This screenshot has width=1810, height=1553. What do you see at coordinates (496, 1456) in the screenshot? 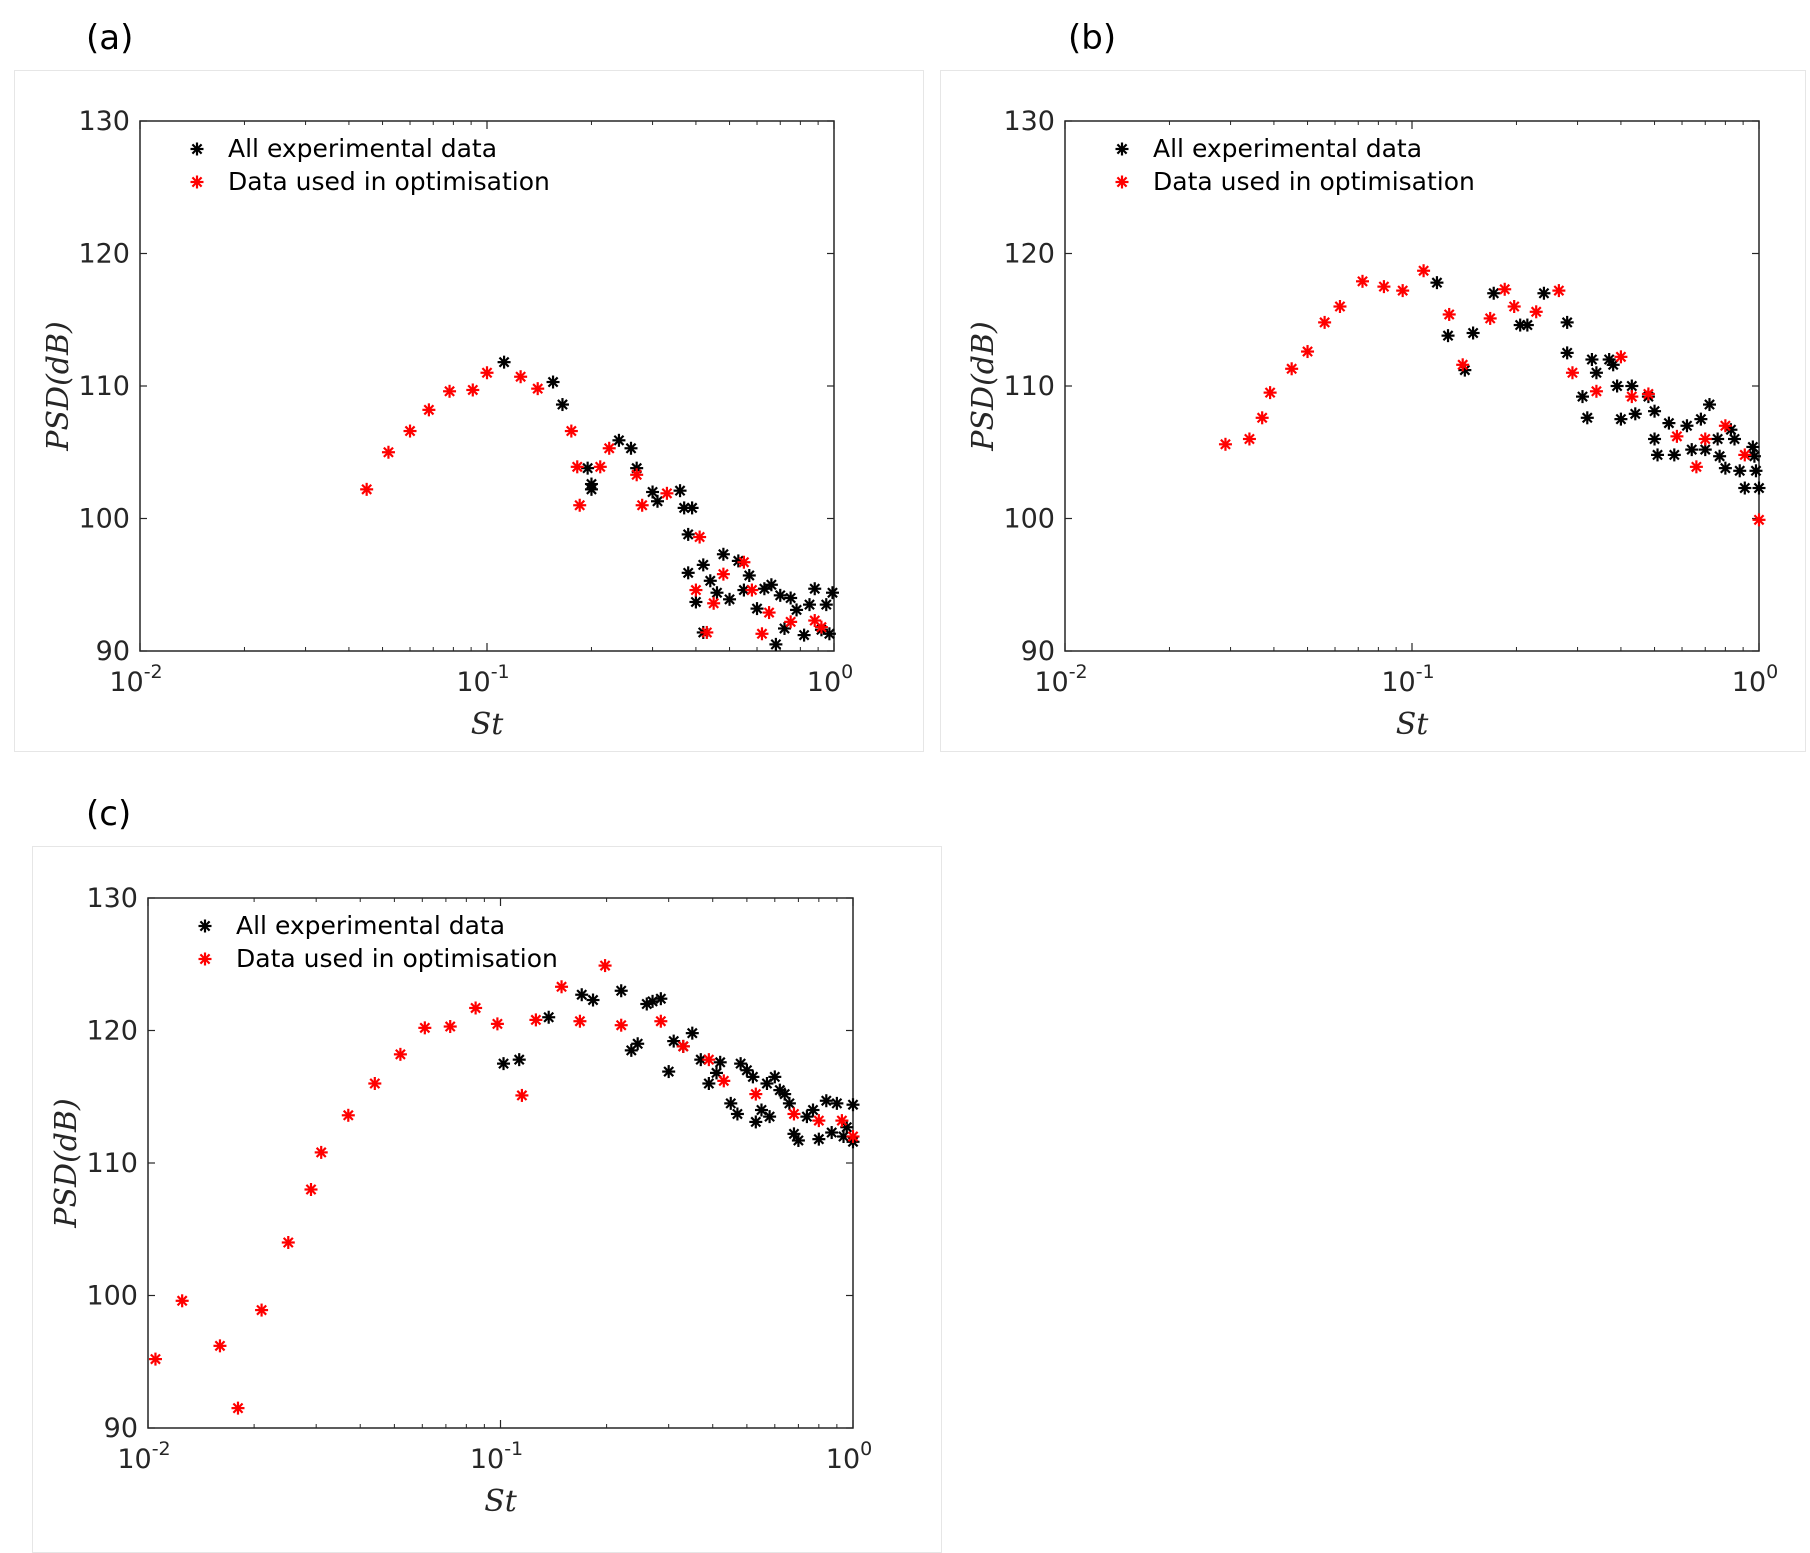
I see `x-tick-label: 10⁻¹` at bounding box center [496, 1456].